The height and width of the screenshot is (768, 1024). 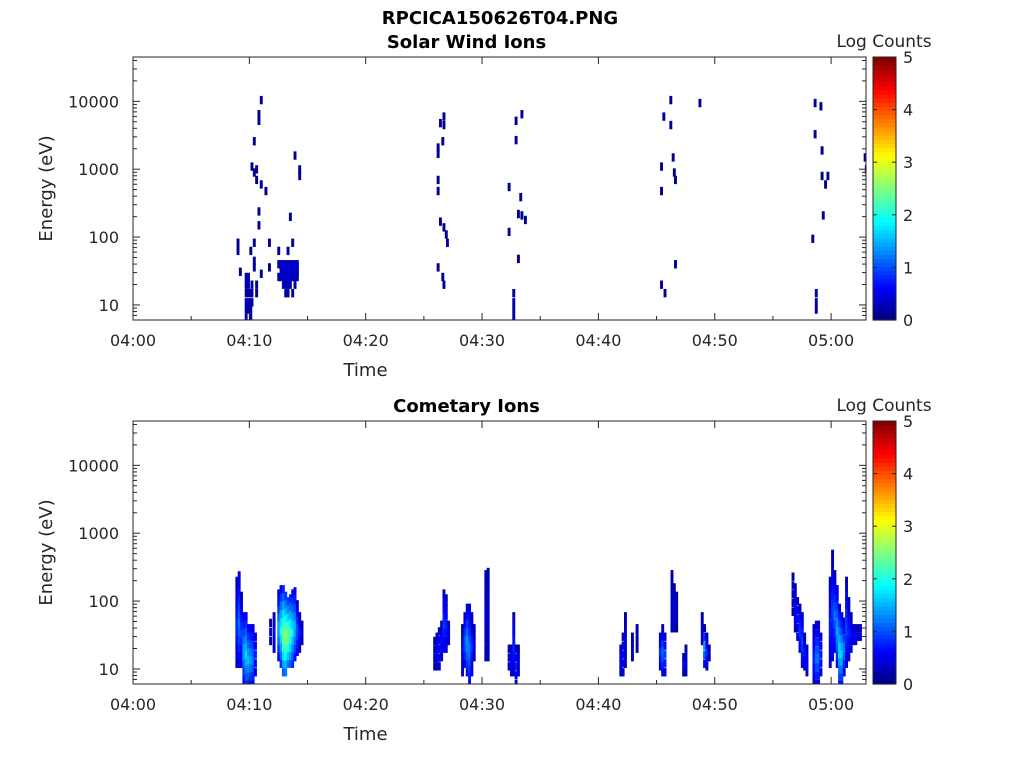 I want to click on x-tick-label: 04:00, so click(x=133, y=340).